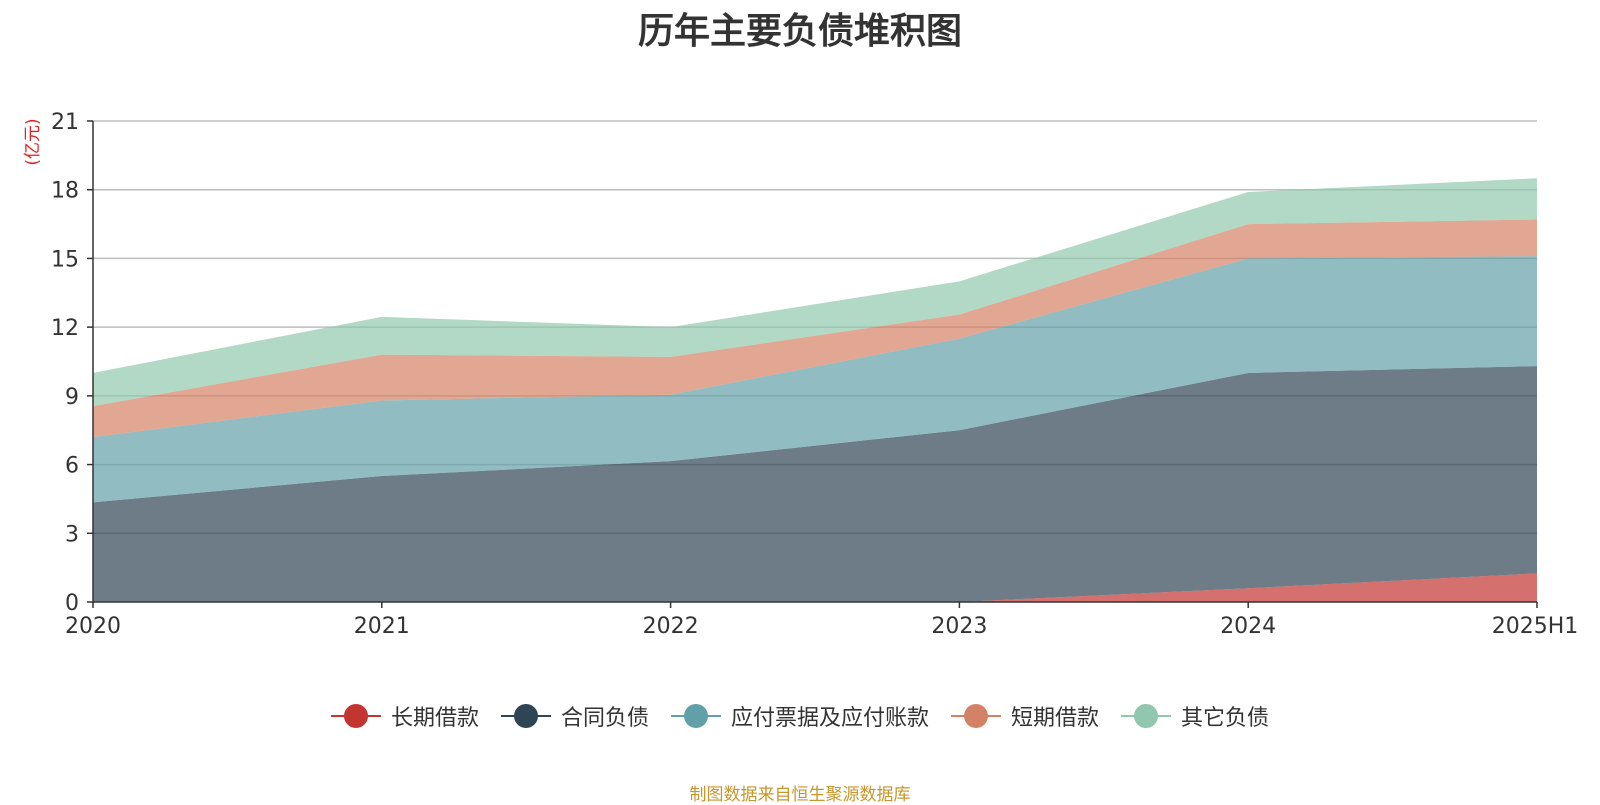 The width and height of the screenshot is (1600, 805). I want to click on legend-label: 应付票据及应付账款, so click(829, 718).